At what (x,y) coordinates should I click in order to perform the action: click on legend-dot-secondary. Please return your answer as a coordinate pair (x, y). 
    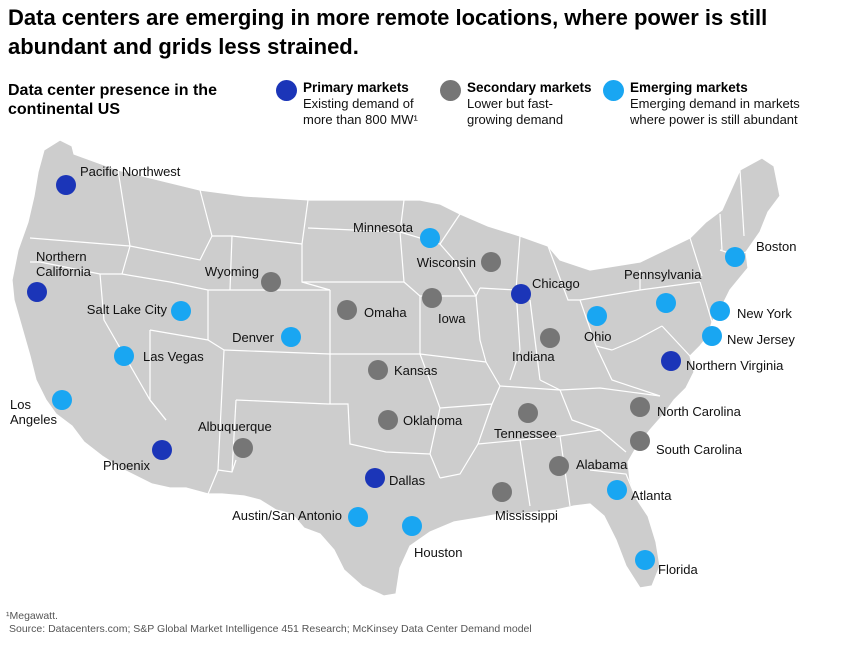
    Looking at the image, I should click on (450, 90).